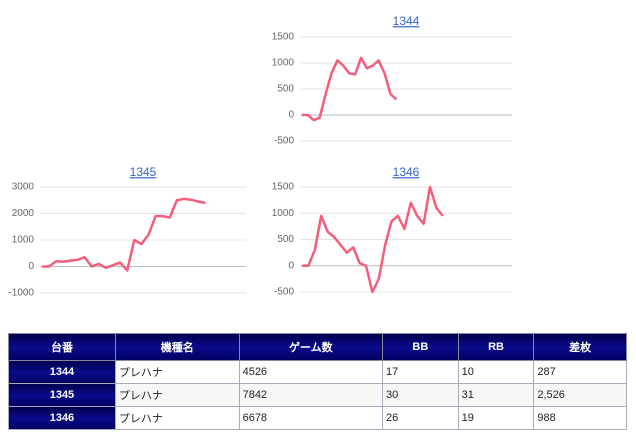 The height and width of the screenshot is (434, 636). I want to click on header-cell: 機種名, so click(177, 347).